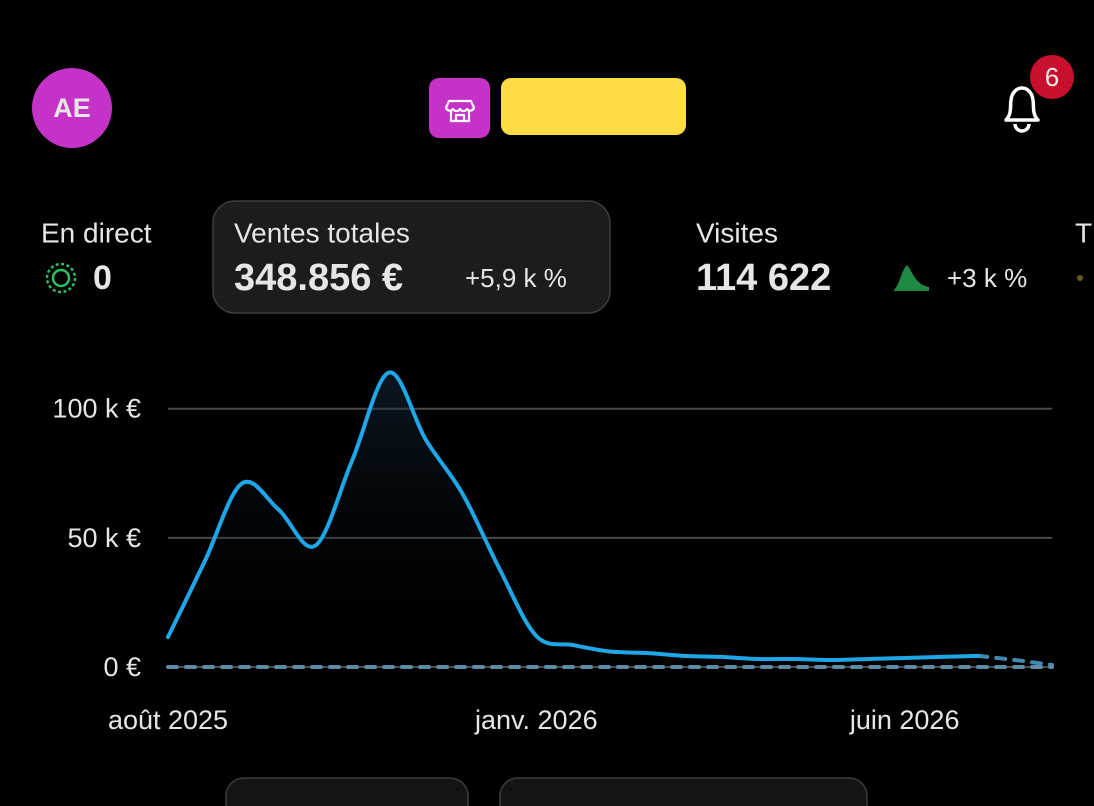 This screenshot has width=1094, height=806. What do you see at coordinates (318, 278) in the screenshot?
I see `metric-value: 348.856 €` at bounding box center [318, 278].